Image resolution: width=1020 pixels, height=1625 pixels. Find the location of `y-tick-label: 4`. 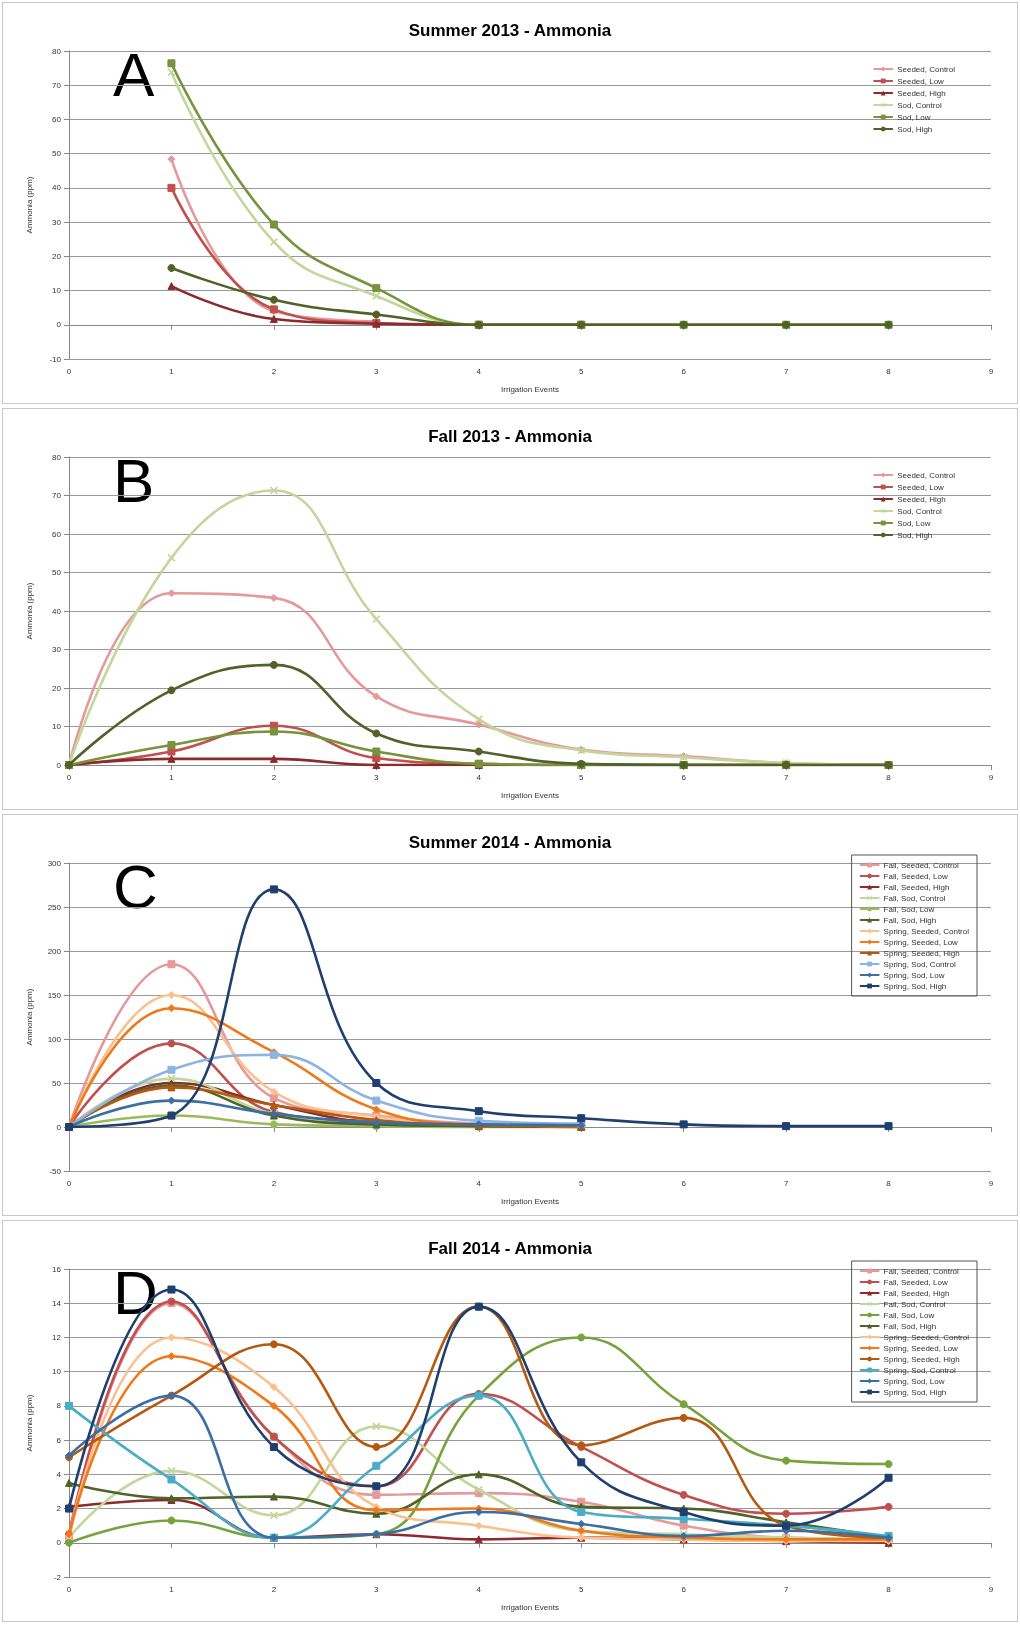

y-tick-label: 4 is located at coordinates (59, 1474).